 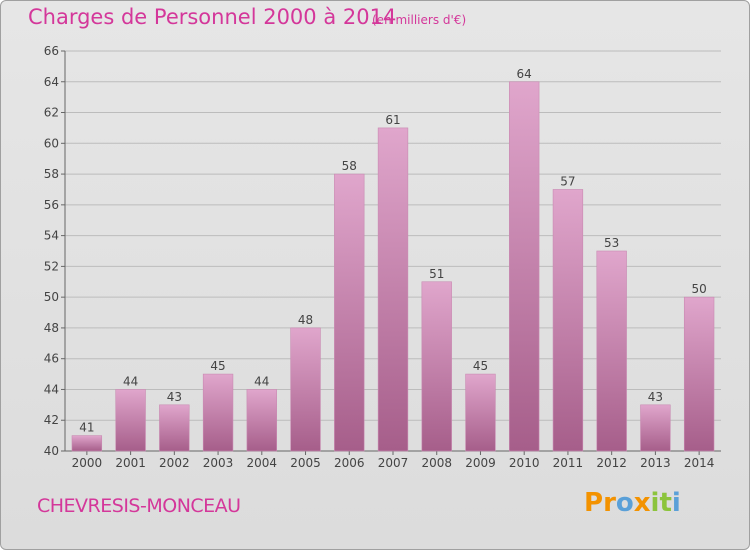 What do you see at coordinates (51, 266) in the screenshot?
I see `y-tick-label: 52` at bounding box center [51, 266].